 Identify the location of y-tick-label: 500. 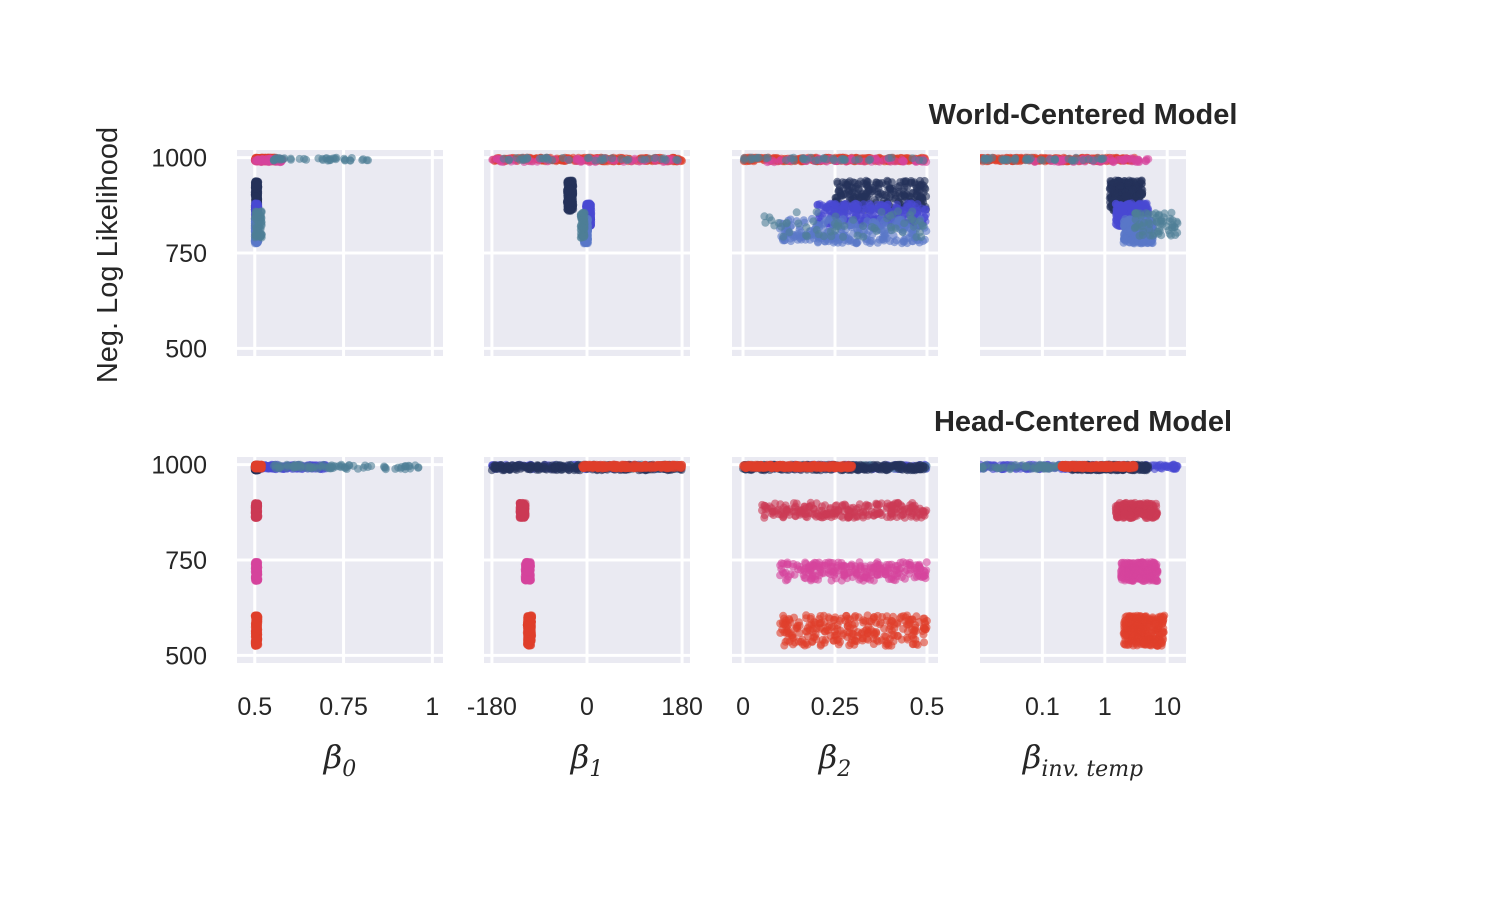
(186, 349).